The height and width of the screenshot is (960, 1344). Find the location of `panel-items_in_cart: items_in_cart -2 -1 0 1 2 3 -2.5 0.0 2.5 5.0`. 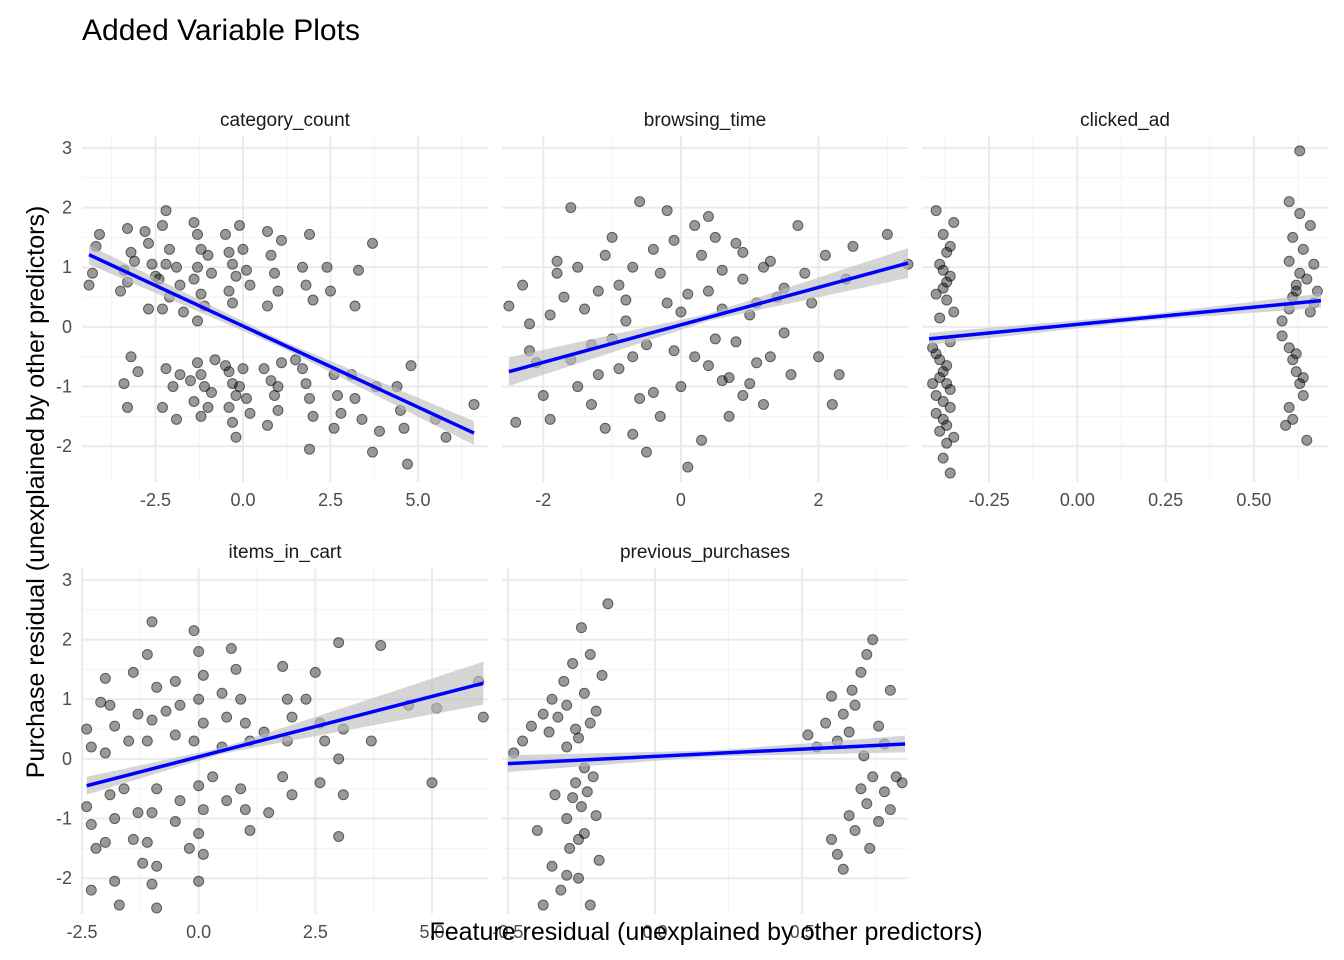

panel-items_in_cart: items_in_cart -2 -1 0 1 2 3 -2.5 0.0 2.5 5.0 is located at coordinates (272, 742).